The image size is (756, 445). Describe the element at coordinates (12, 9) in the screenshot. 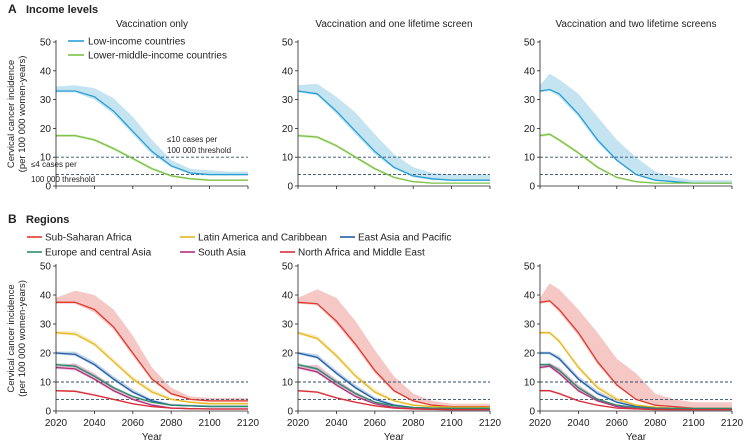

I see `panel-label: A` at that location.